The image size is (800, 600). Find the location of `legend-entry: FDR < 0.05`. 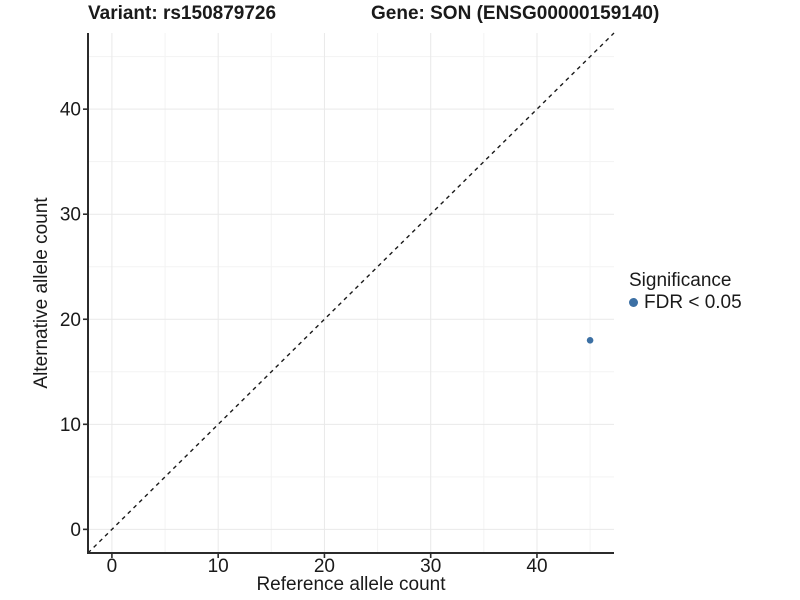

legend-entry: FDR < 0.05 is located at coordinates (685, 302).